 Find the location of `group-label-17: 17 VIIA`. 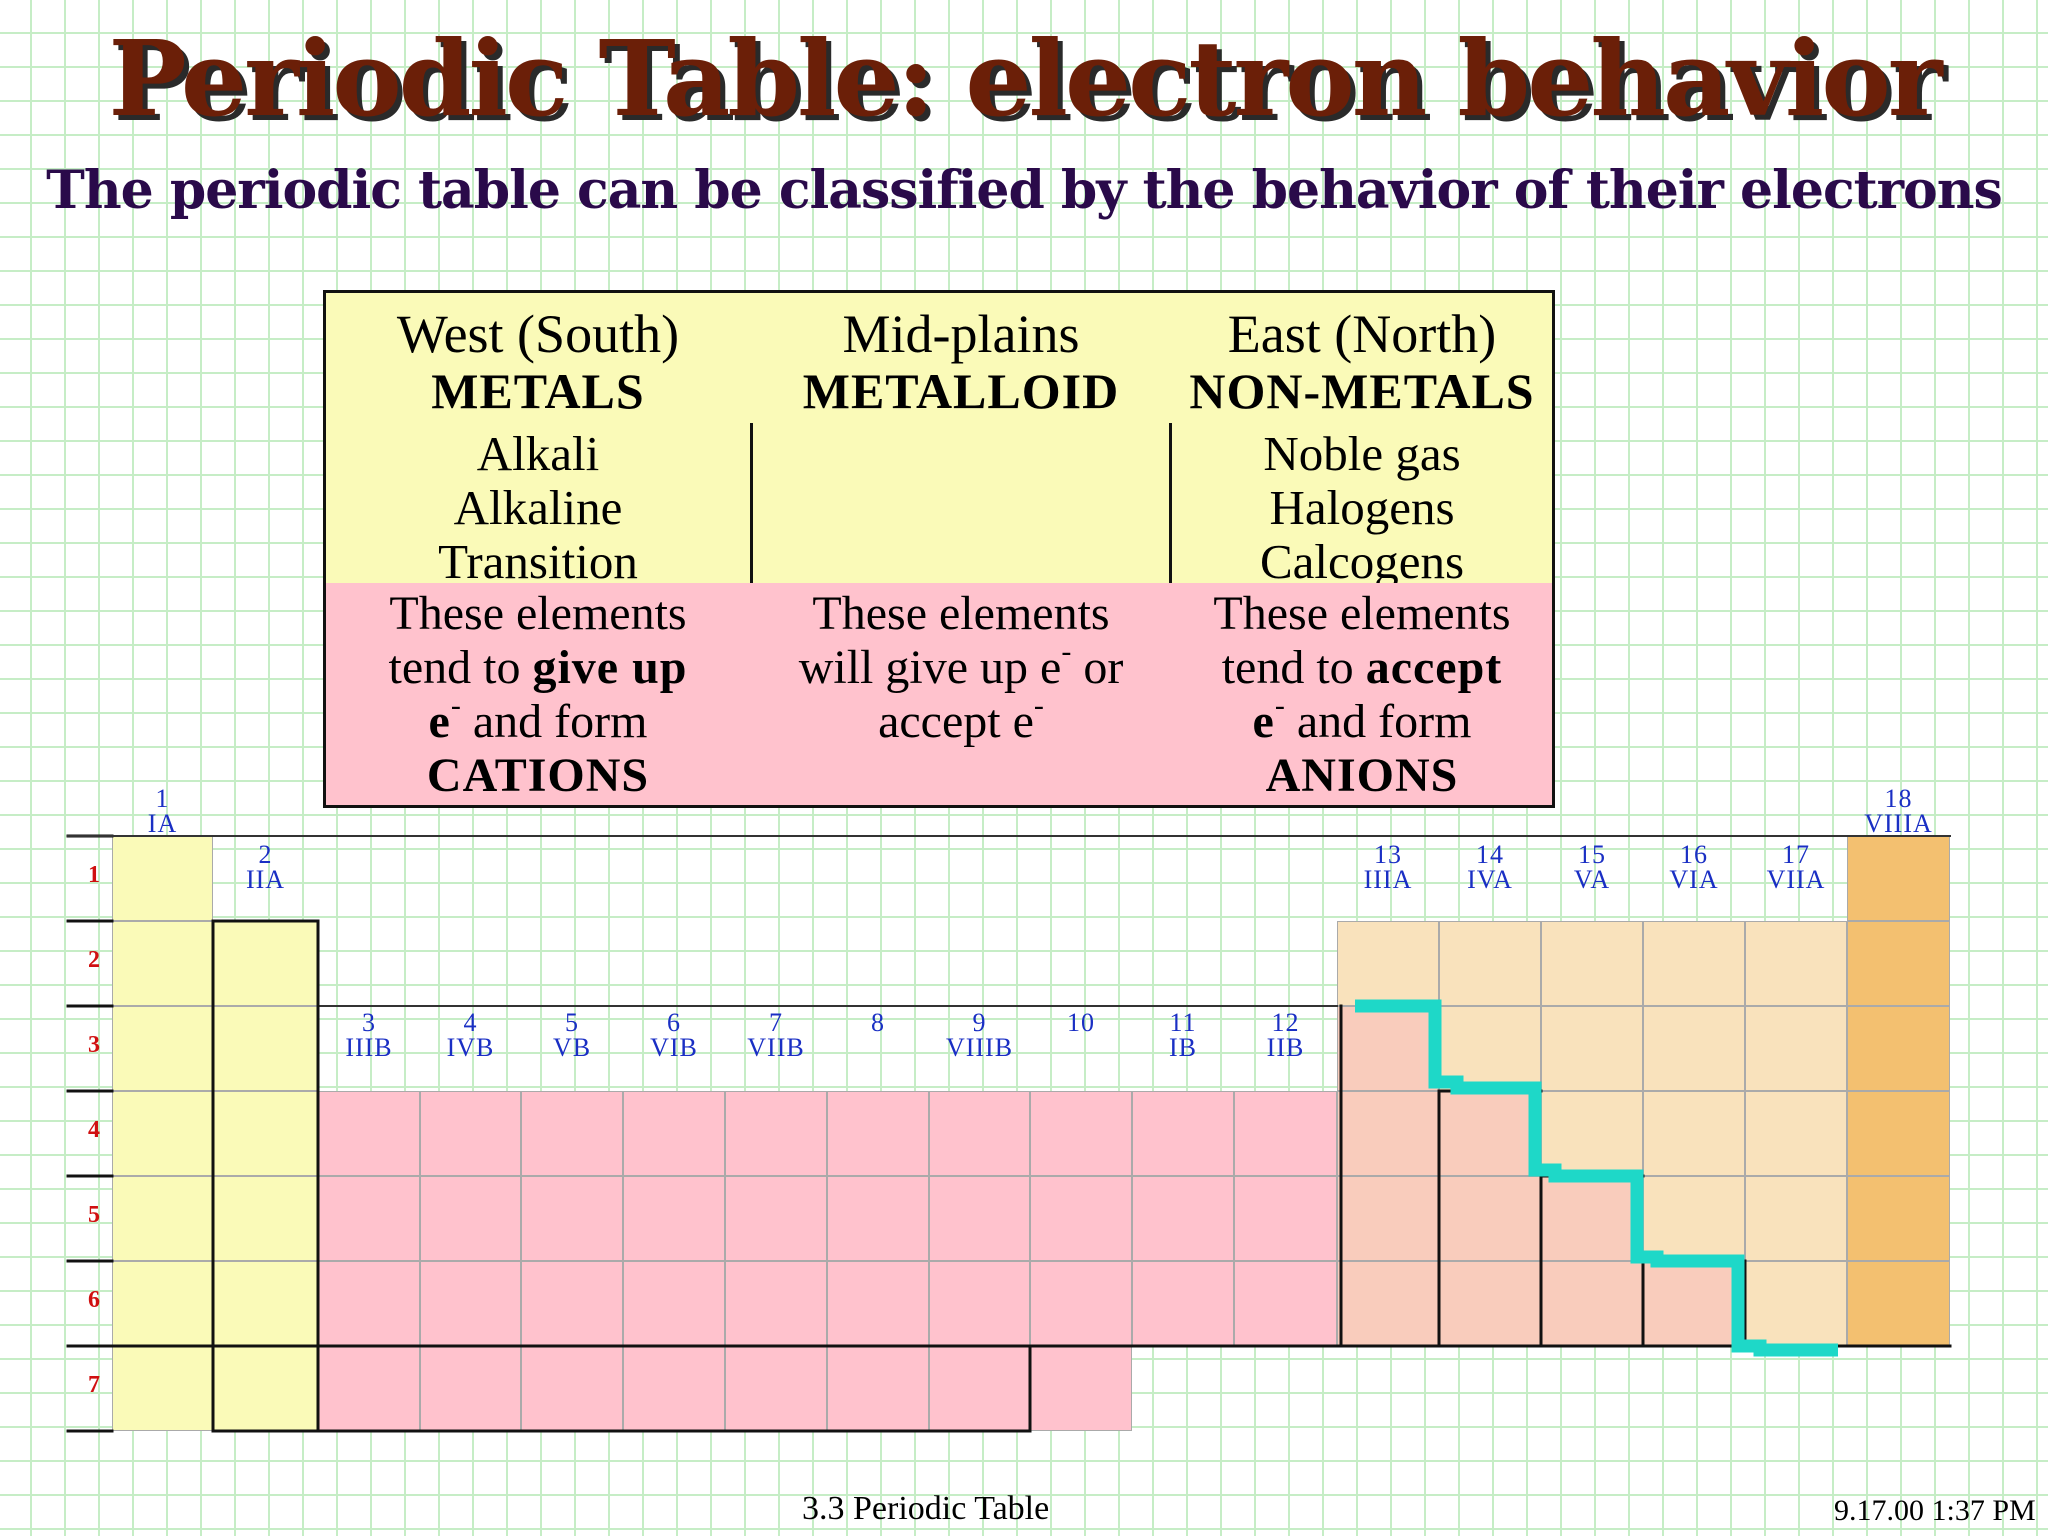

group-label-17: 17 VIIA is located at coordinates (1796, 866).